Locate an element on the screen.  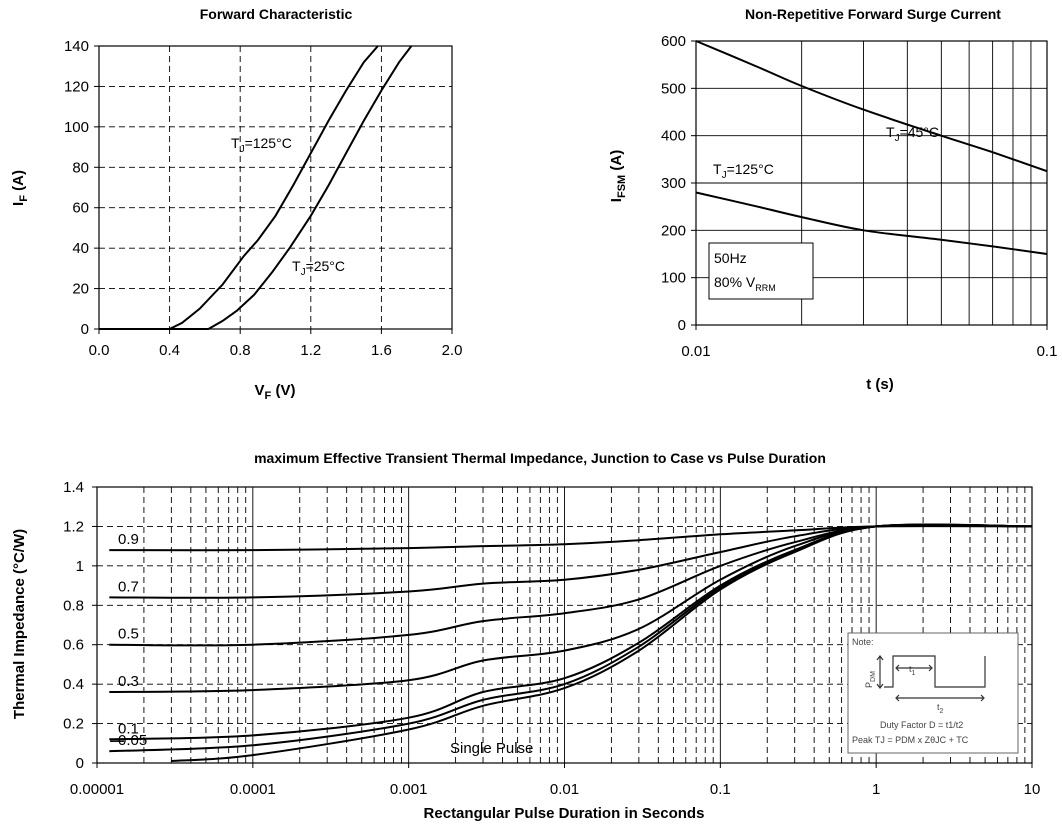
chart3-curve-label: 0.05 is located at coordinates (132, 740).